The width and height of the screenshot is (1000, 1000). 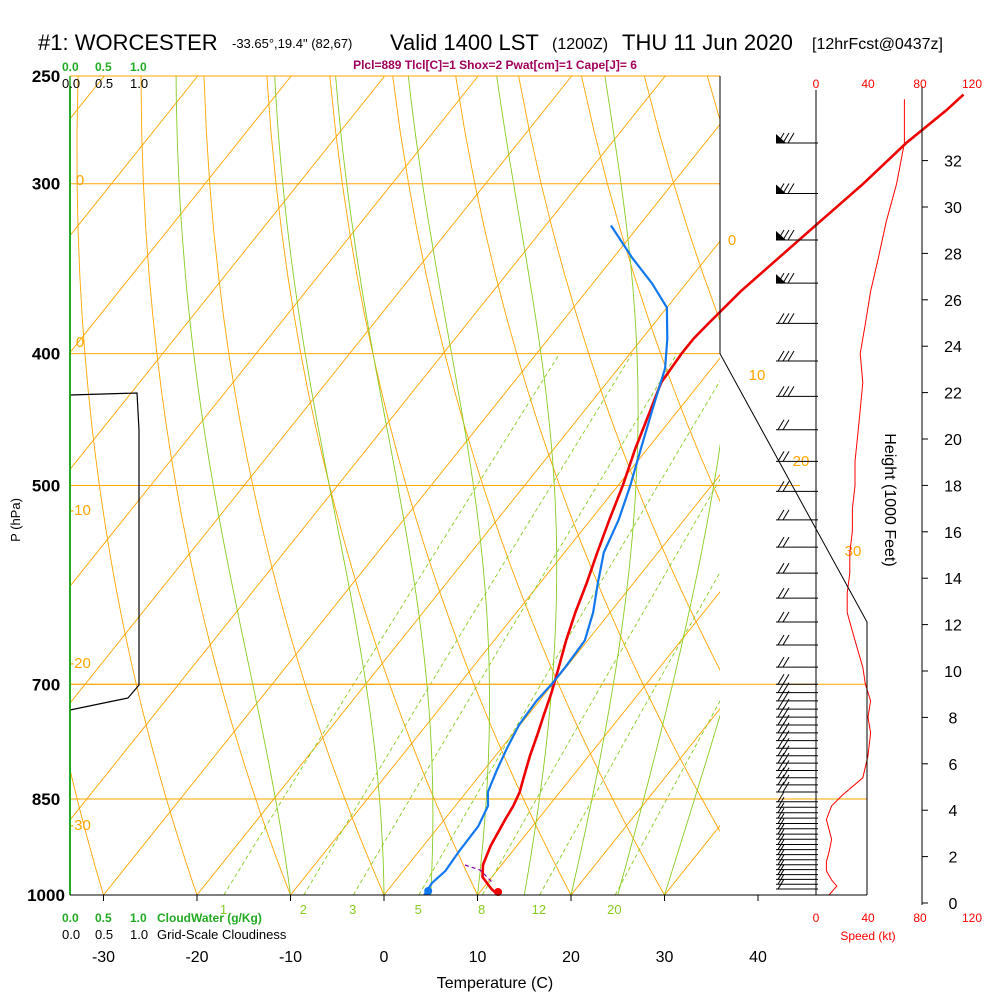 I want to click on wind-barbs, so click(x=797, y=511).